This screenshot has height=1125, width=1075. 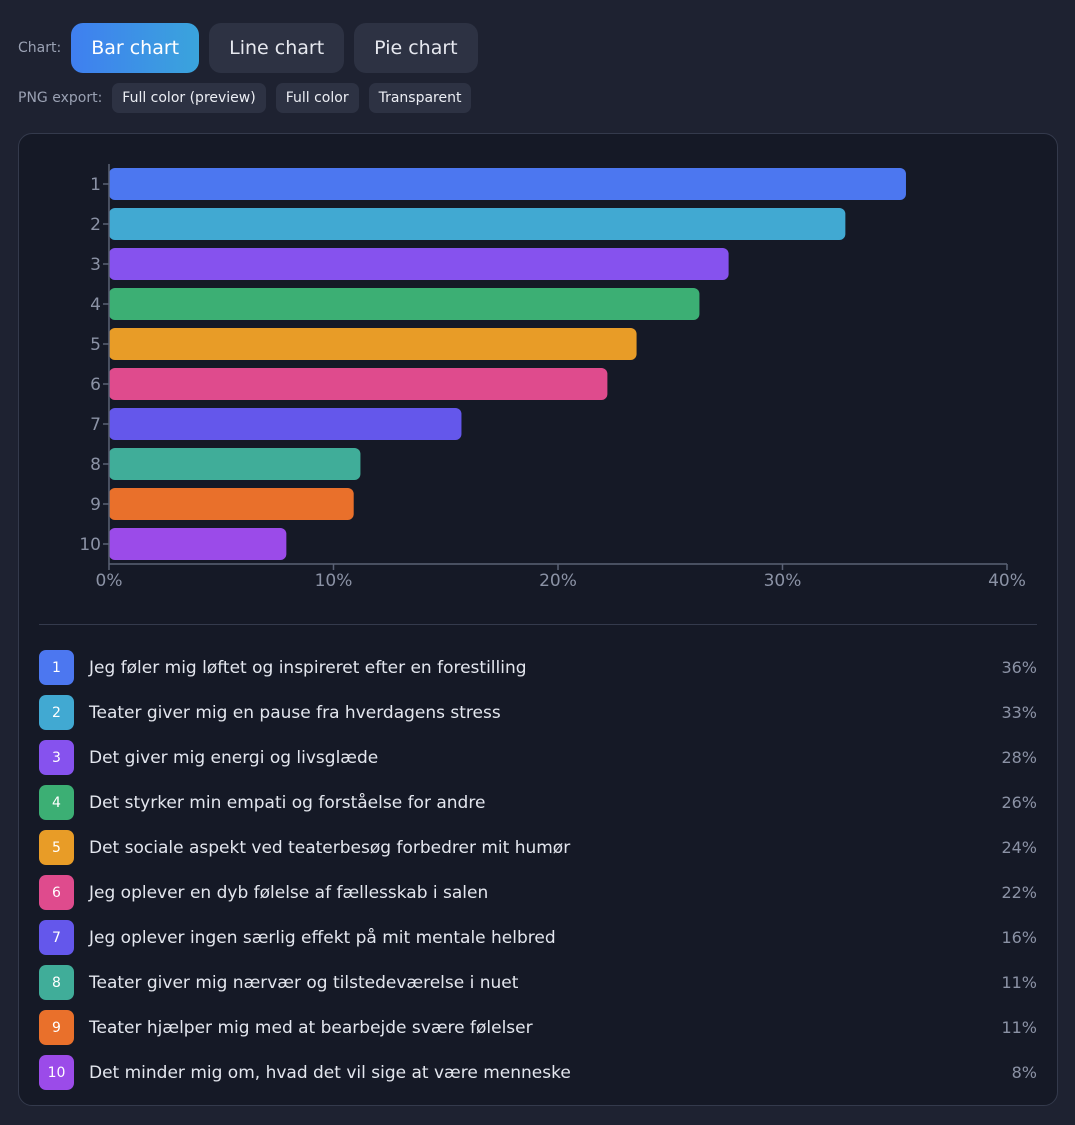 I want to click on y-tick-label-6: 6, so click(x=95, y=385).